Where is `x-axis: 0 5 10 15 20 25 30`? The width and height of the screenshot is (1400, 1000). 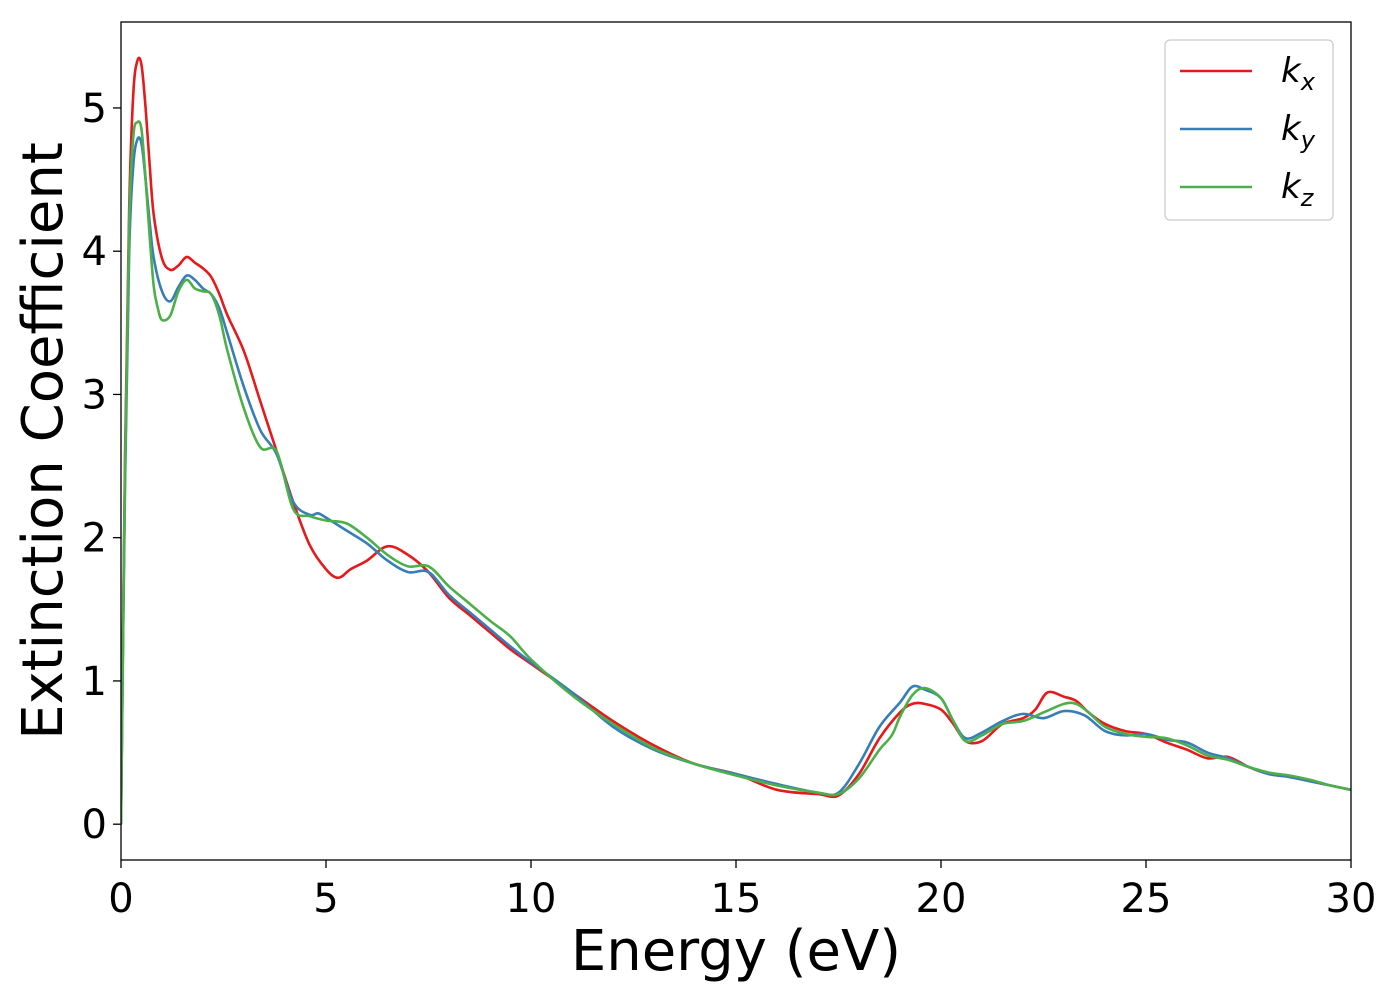
x-axis: 0 5 10 15 20 25 30 is located at coordinates (742, 891).